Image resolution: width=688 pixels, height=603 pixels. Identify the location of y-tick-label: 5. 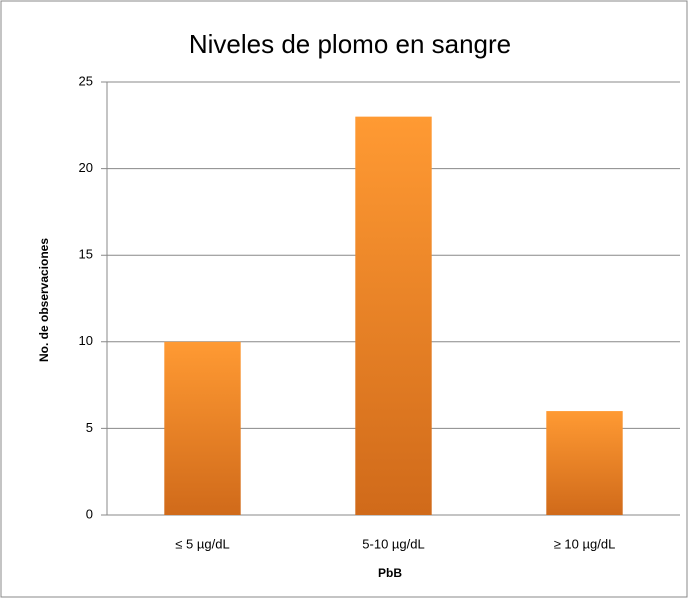
(89, 427).